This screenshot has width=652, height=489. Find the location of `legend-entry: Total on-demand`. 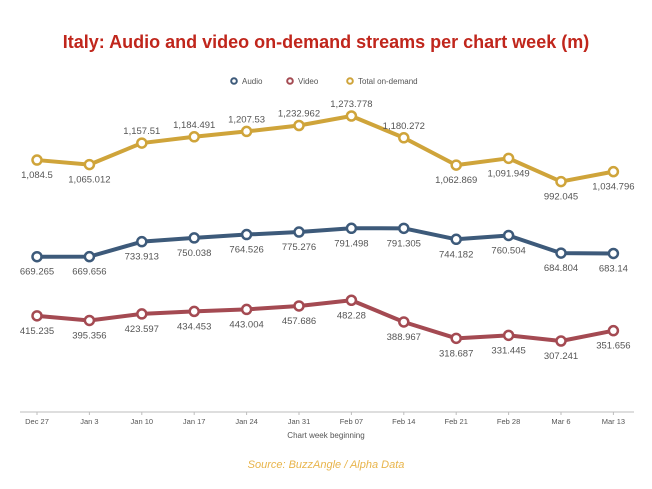

legend-entry: Total on-demand is located at coordinates (388, 81).